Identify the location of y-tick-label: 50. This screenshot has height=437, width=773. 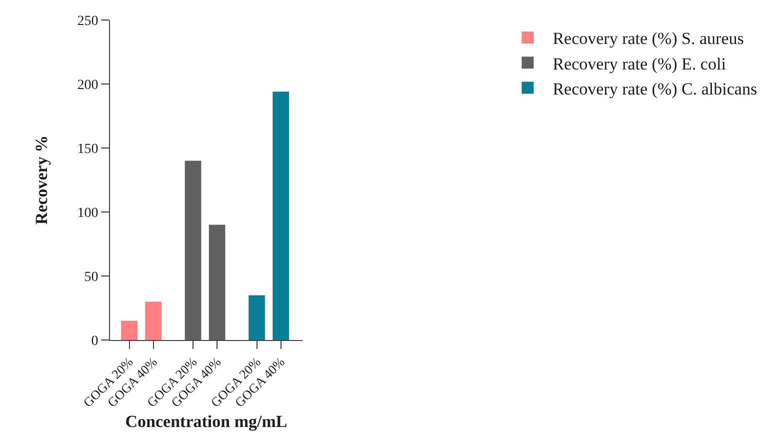
(91, 277).